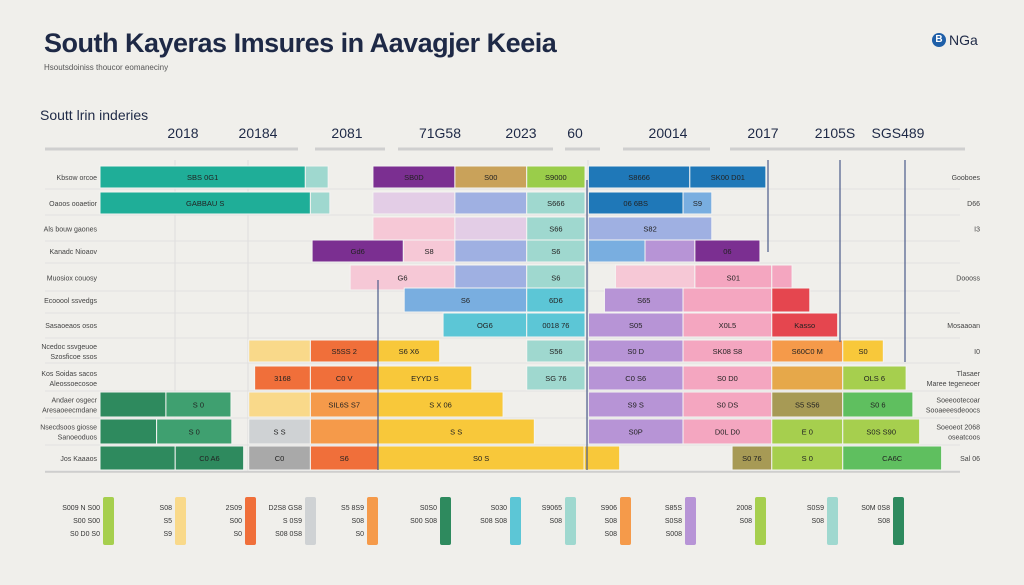 This screenshot has height=585, width=1024. I want to click on row-label: Sanoeoduos, so click(78, 438).